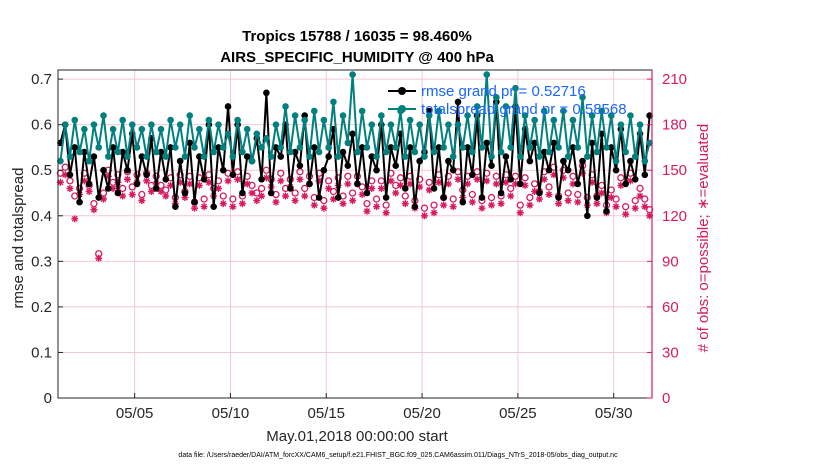  I want to click on y-left-tick-label: 0.2, so click(41, 307).